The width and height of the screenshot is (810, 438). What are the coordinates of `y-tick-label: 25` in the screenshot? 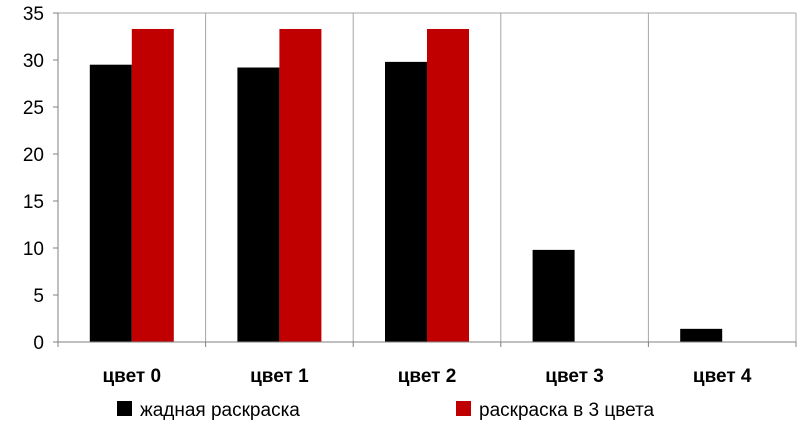 It's located at (33, 108).